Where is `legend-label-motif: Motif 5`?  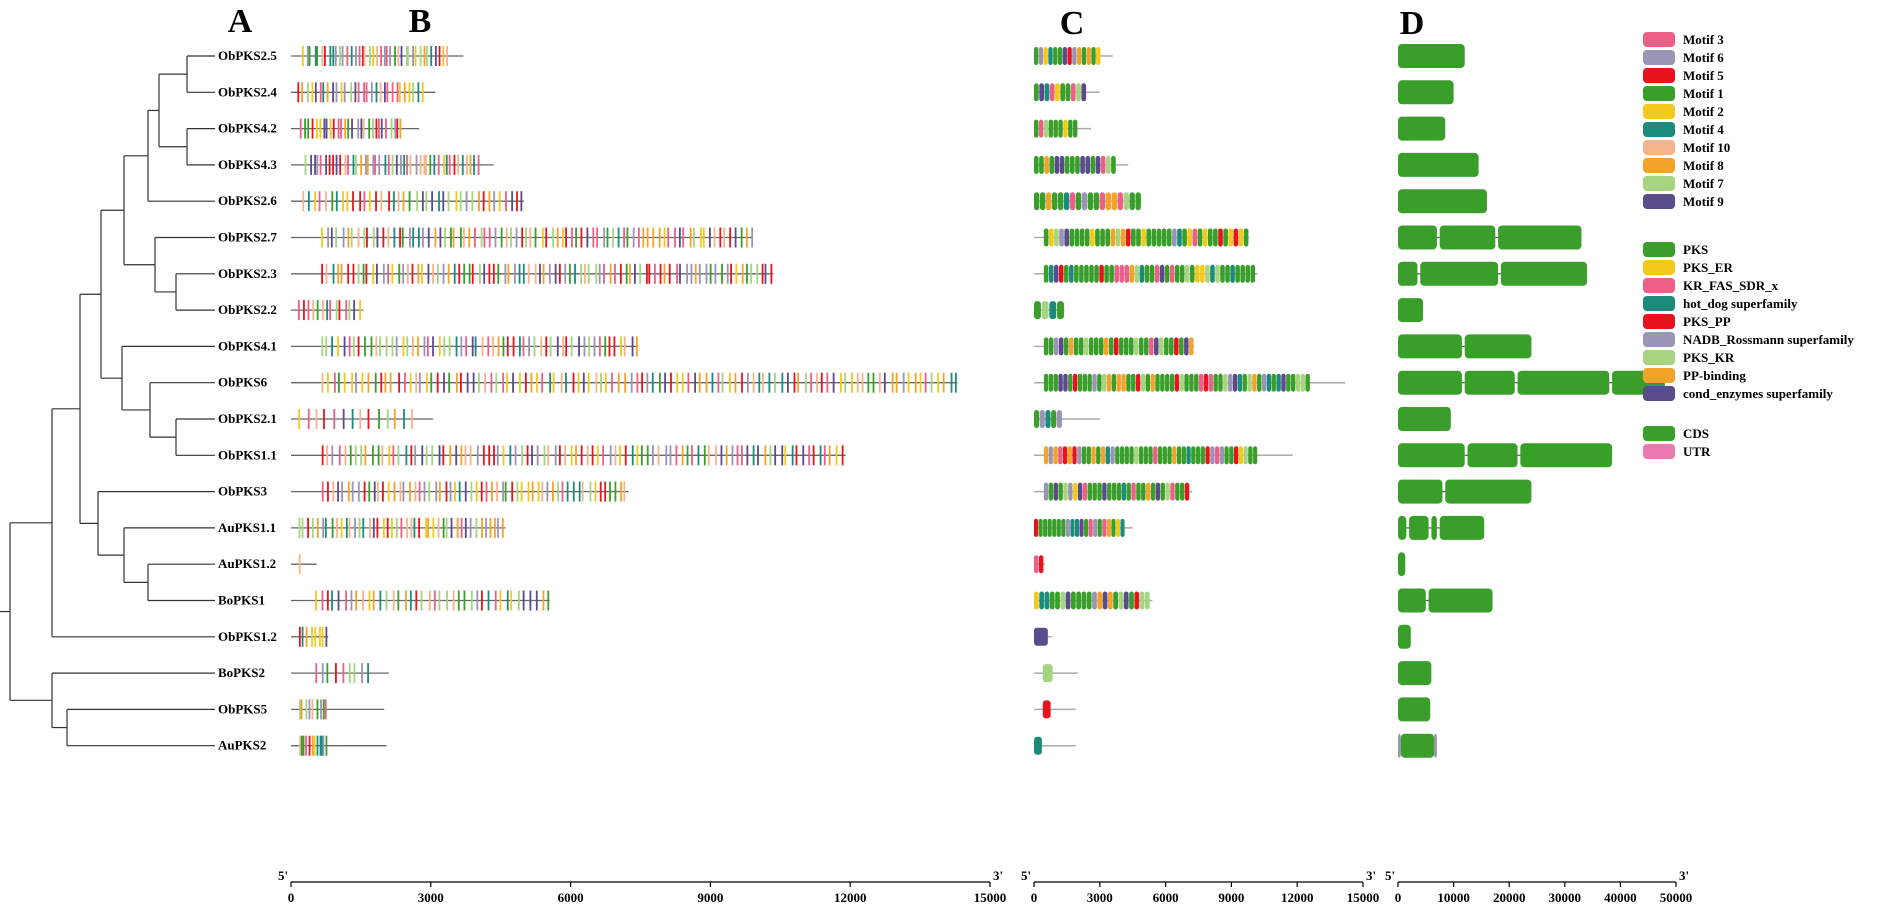 legend-label-motif: Motif 5 is located at coordinates (1703, 75).